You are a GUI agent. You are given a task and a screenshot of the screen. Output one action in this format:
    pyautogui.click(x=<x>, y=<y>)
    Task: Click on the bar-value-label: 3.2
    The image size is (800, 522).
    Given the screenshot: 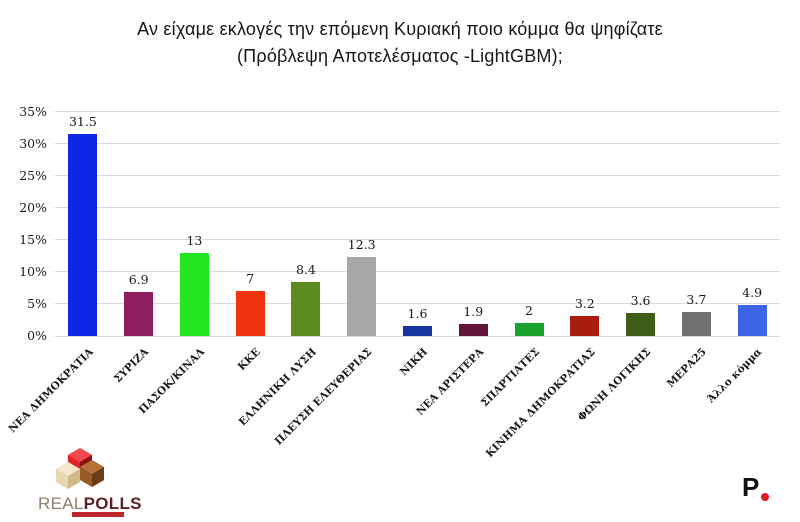 What is the action you would take?
    pyautogui.click(x=584, y=303)
    